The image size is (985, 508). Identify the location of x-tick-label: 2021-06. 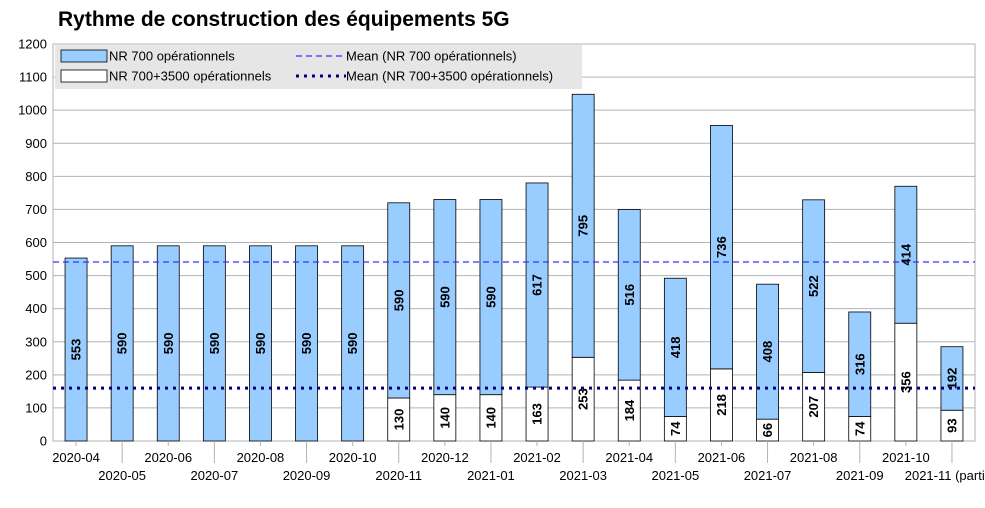
(722, 457).